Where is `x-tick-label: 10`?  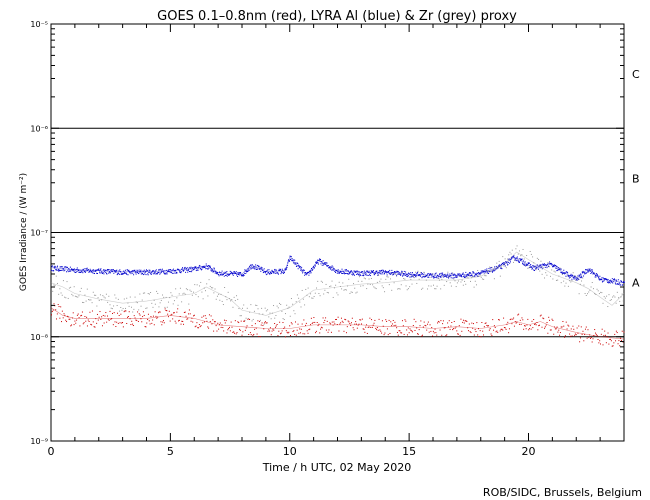
x-tick-label: 10 is located at coordinates (290, 451).